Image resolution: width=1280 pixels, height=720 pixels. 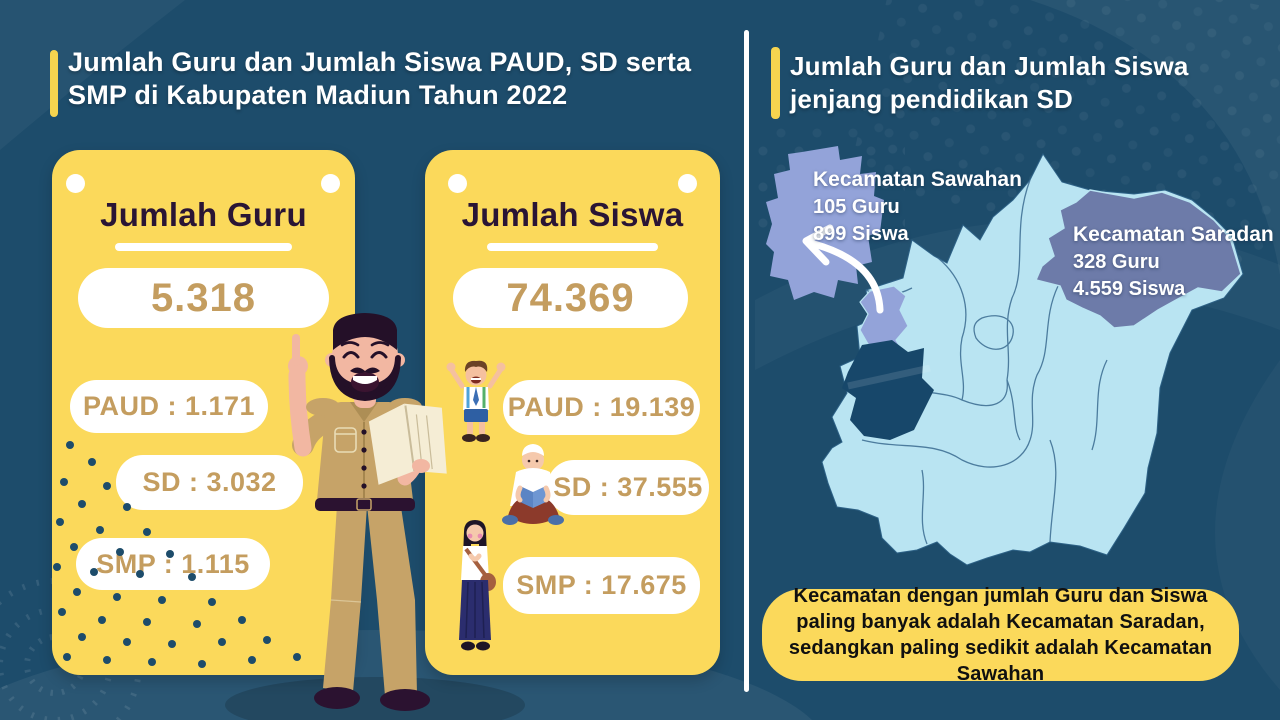 What do you see at coordinates (989, 66) in the screenshot?
I see `right-title-line1: Jumlah Guru dan Jumlah Siswa` at bounding box center [989, 66].